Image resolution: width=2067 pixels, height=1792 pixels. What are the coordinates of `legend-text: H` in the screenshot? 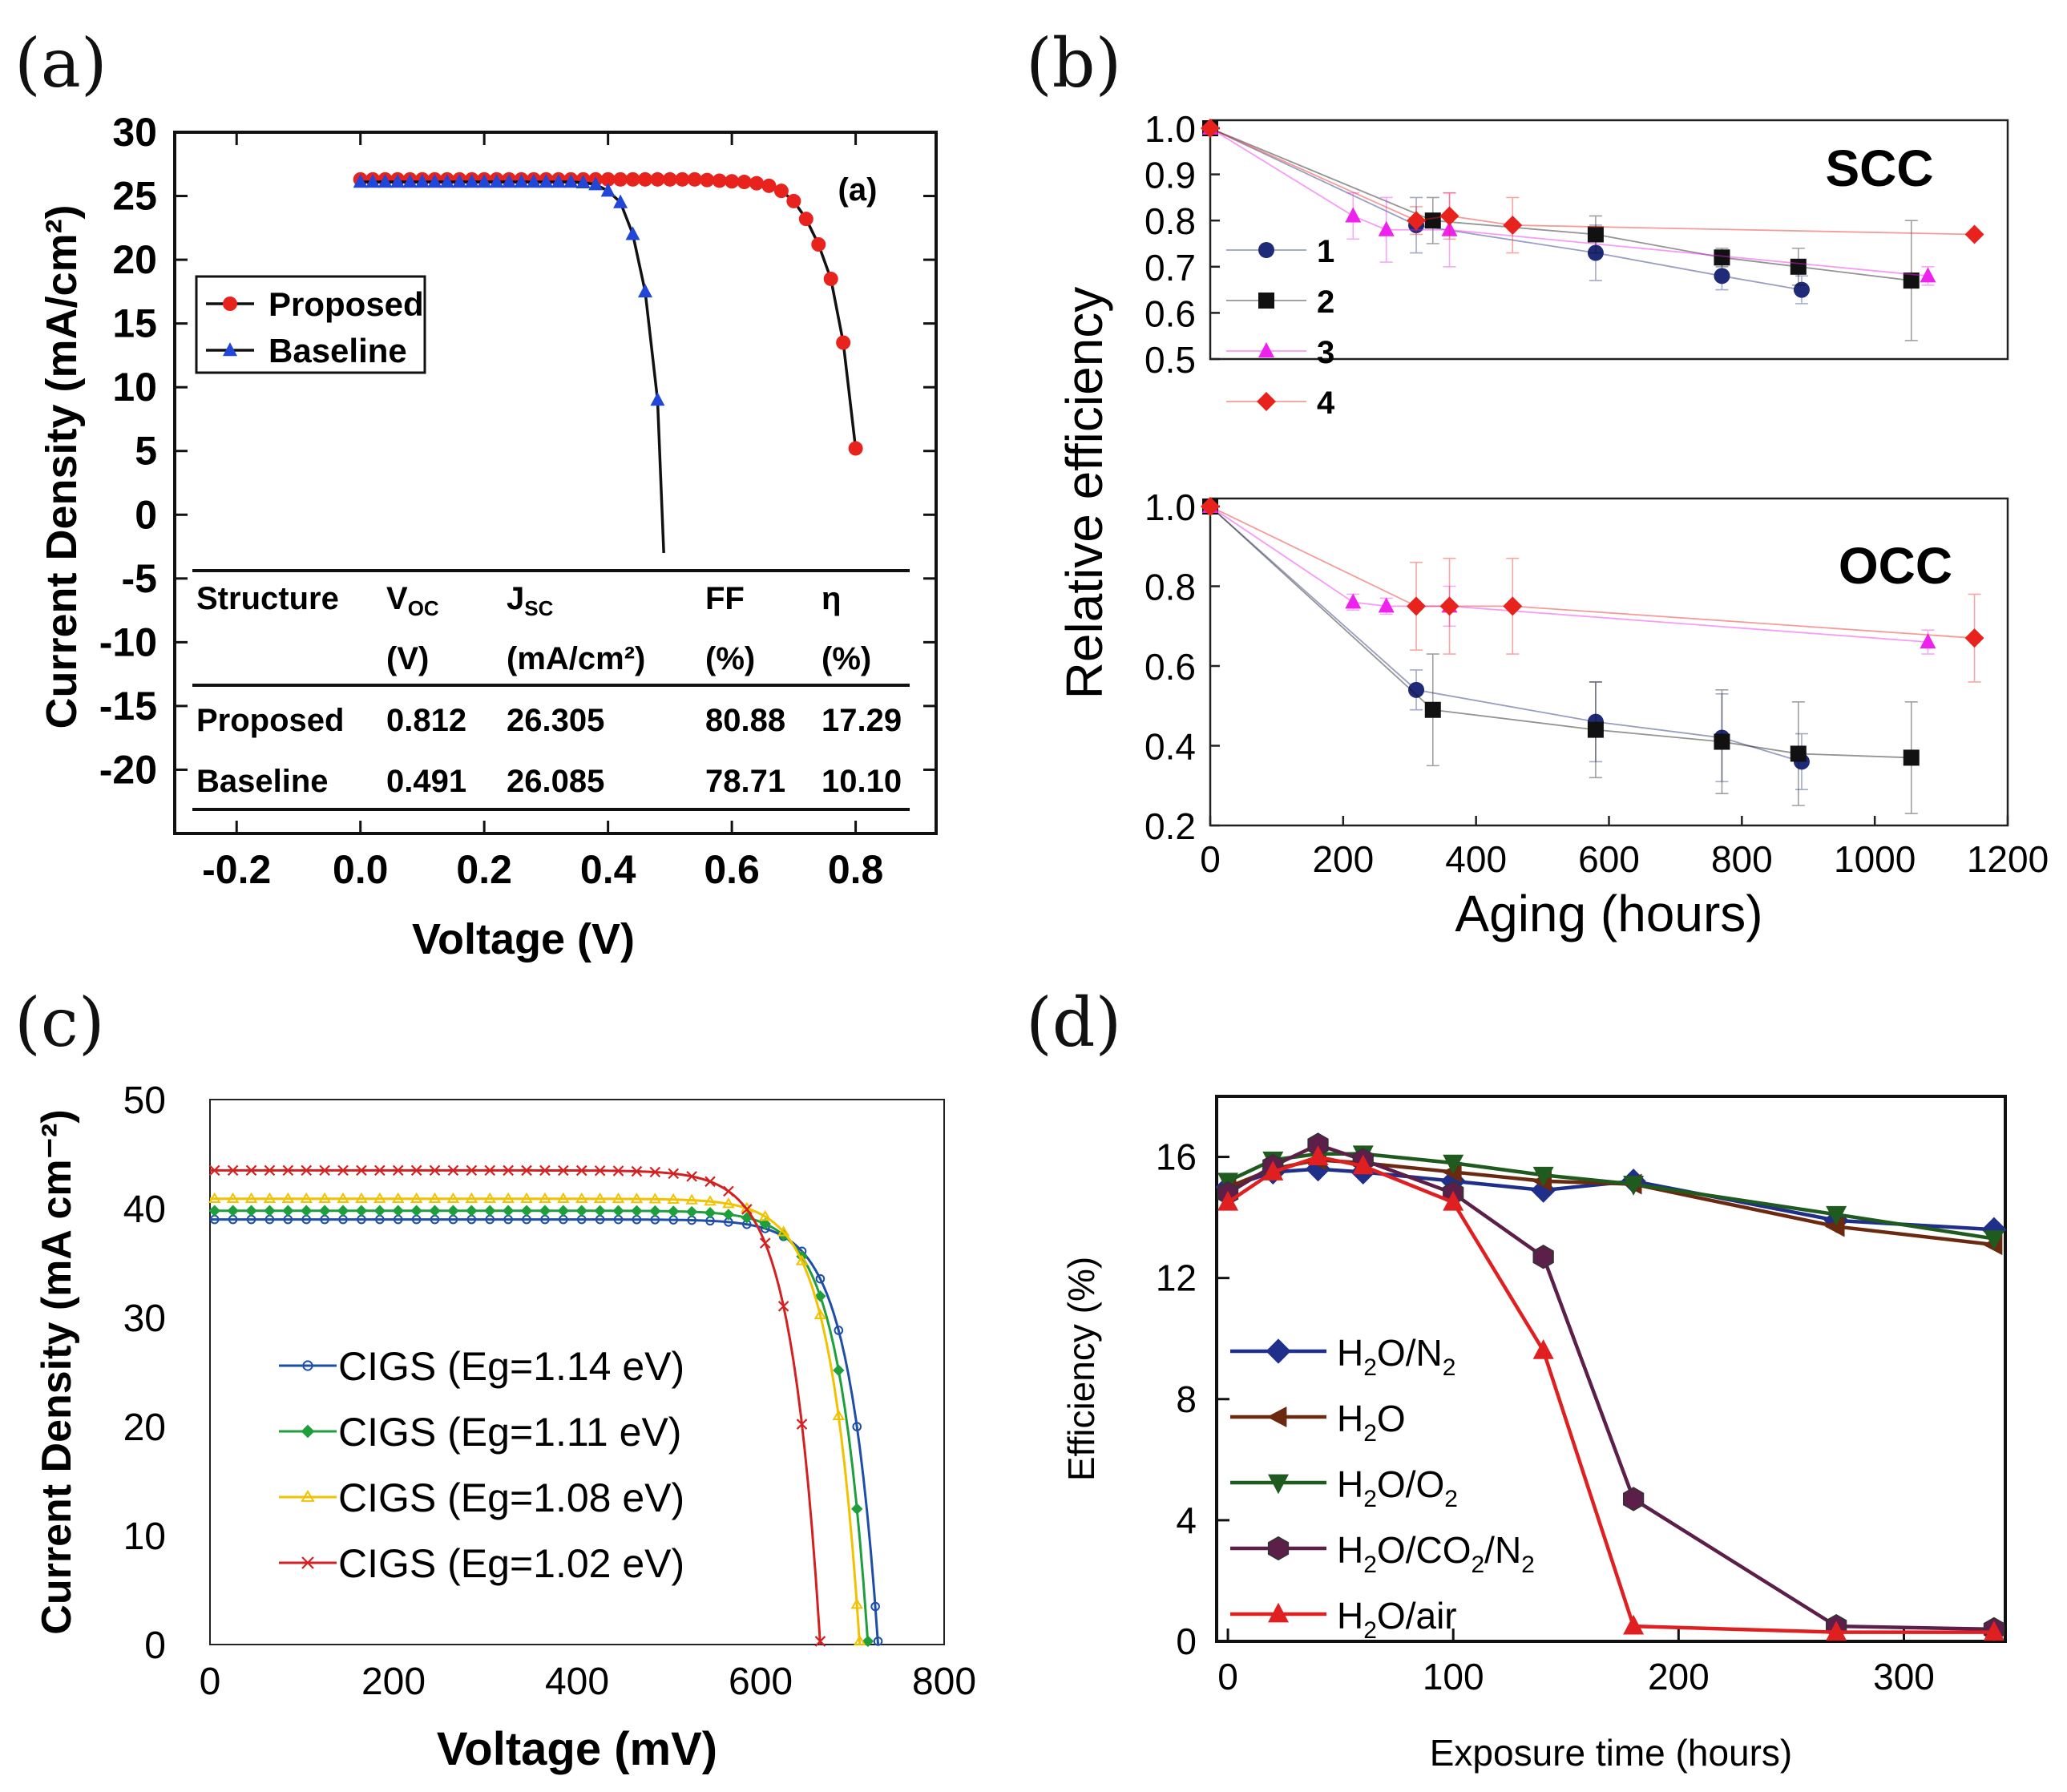 It's located at (1350, 1550).